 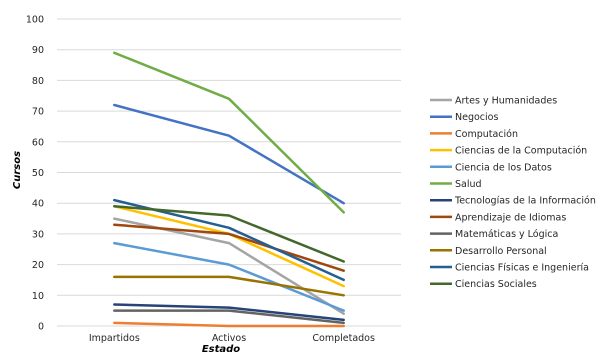 What do you see at coordinates (486, 134) in the screenshot?
I see `legend-label: Computación` at bounding box center [486, 134].